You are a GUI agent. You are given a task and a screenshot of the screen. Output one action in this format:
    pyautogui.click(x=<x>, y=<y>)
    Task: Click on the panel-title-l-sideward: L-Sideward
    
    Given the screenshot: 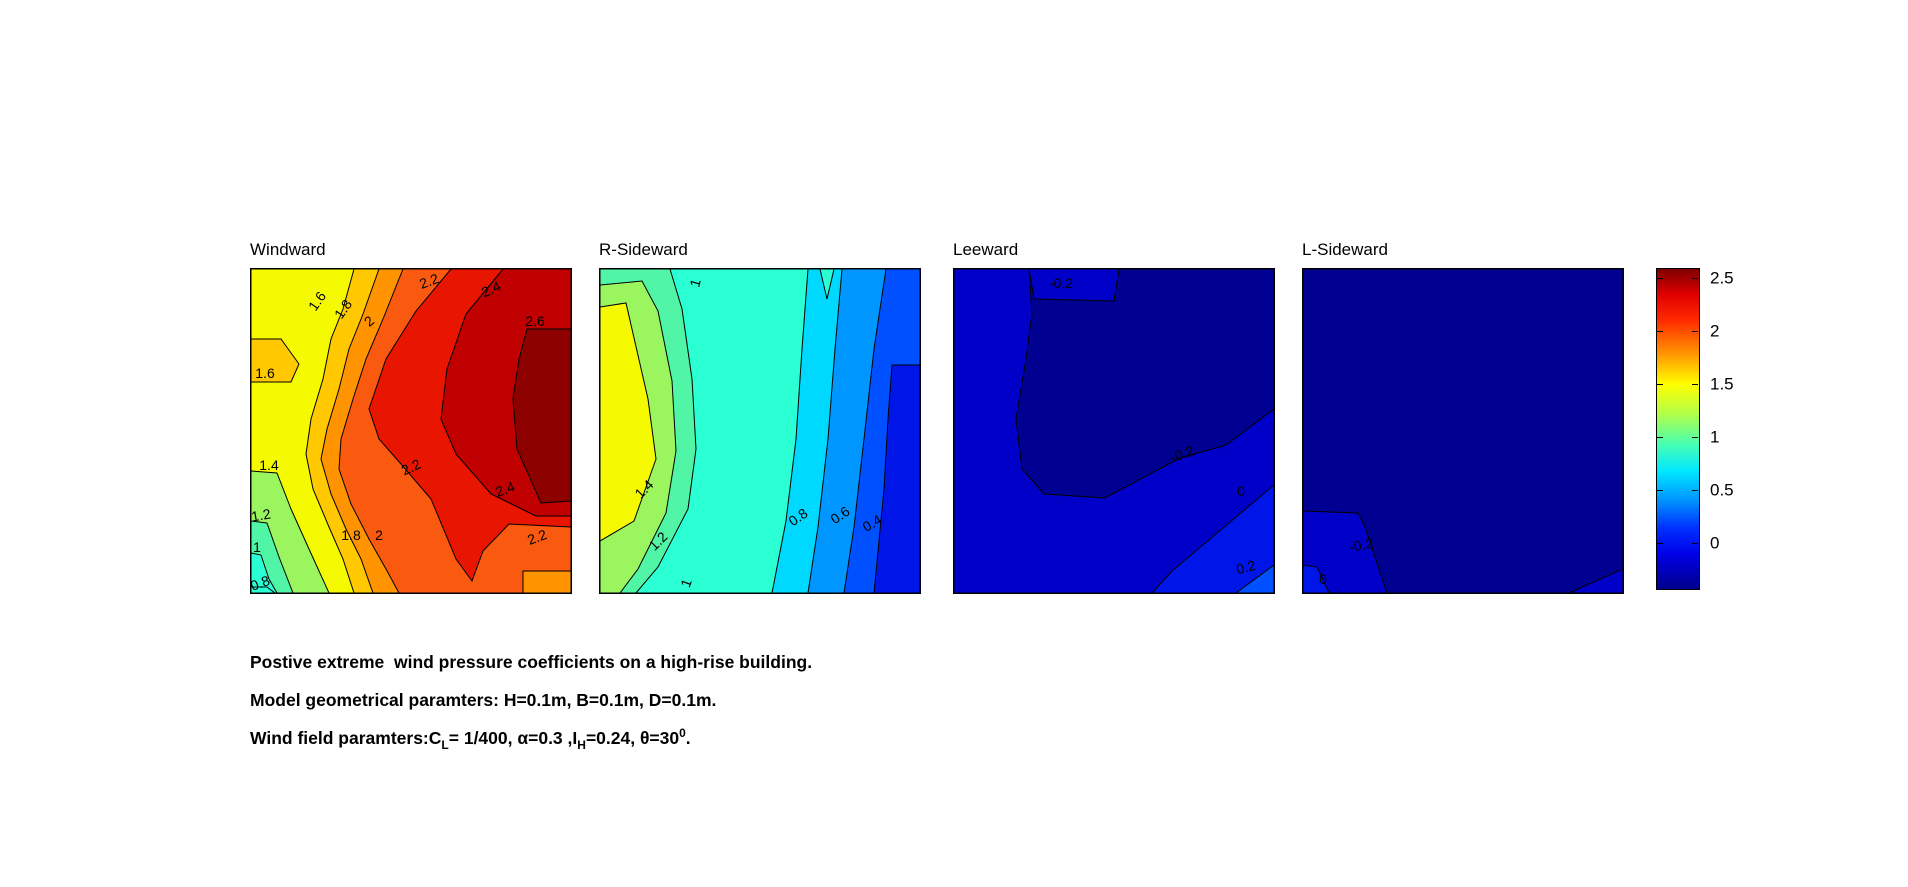 What is the action you would take?
    pyautogui.click(x=1345, y=249)
    